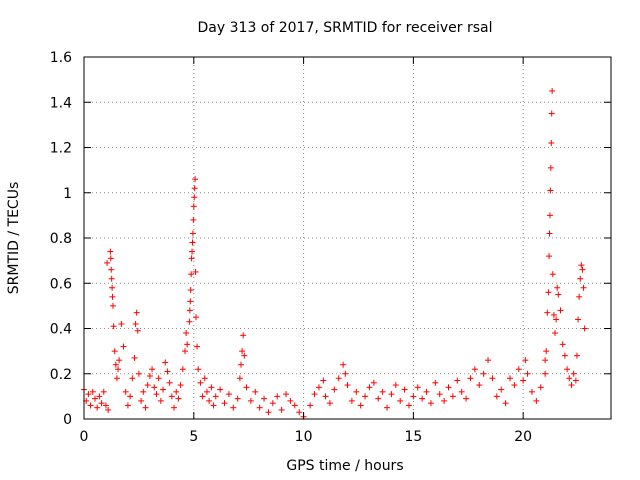 The image size is (640, 480). I want to click on y-tick-label: 0.6, so click(61, 284).